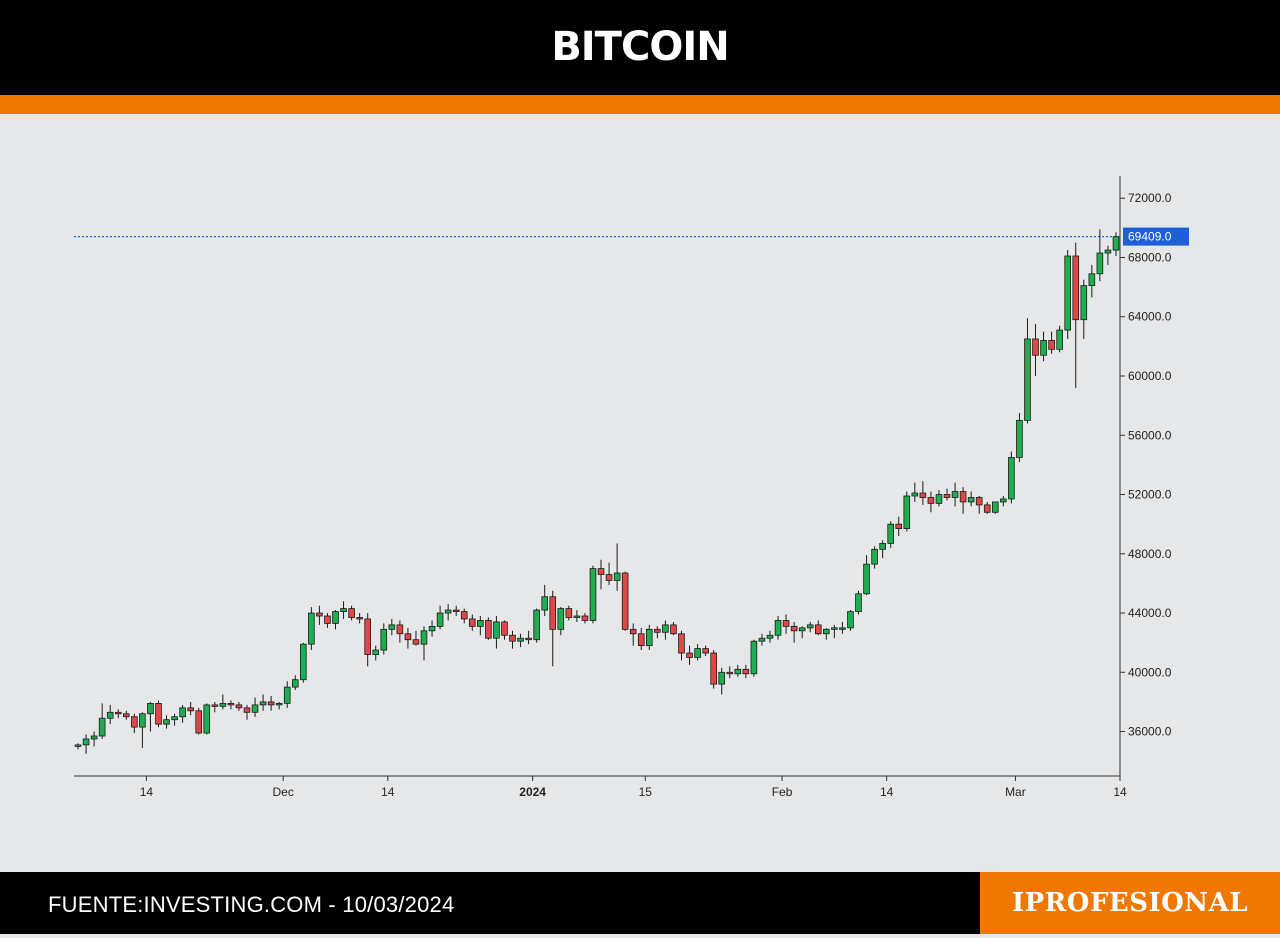  Describe the element at coordinates (251, 904) in the screenshot. I see `source-text: FUENTE:INVESTING.COM - 10/03/2024` at that location.